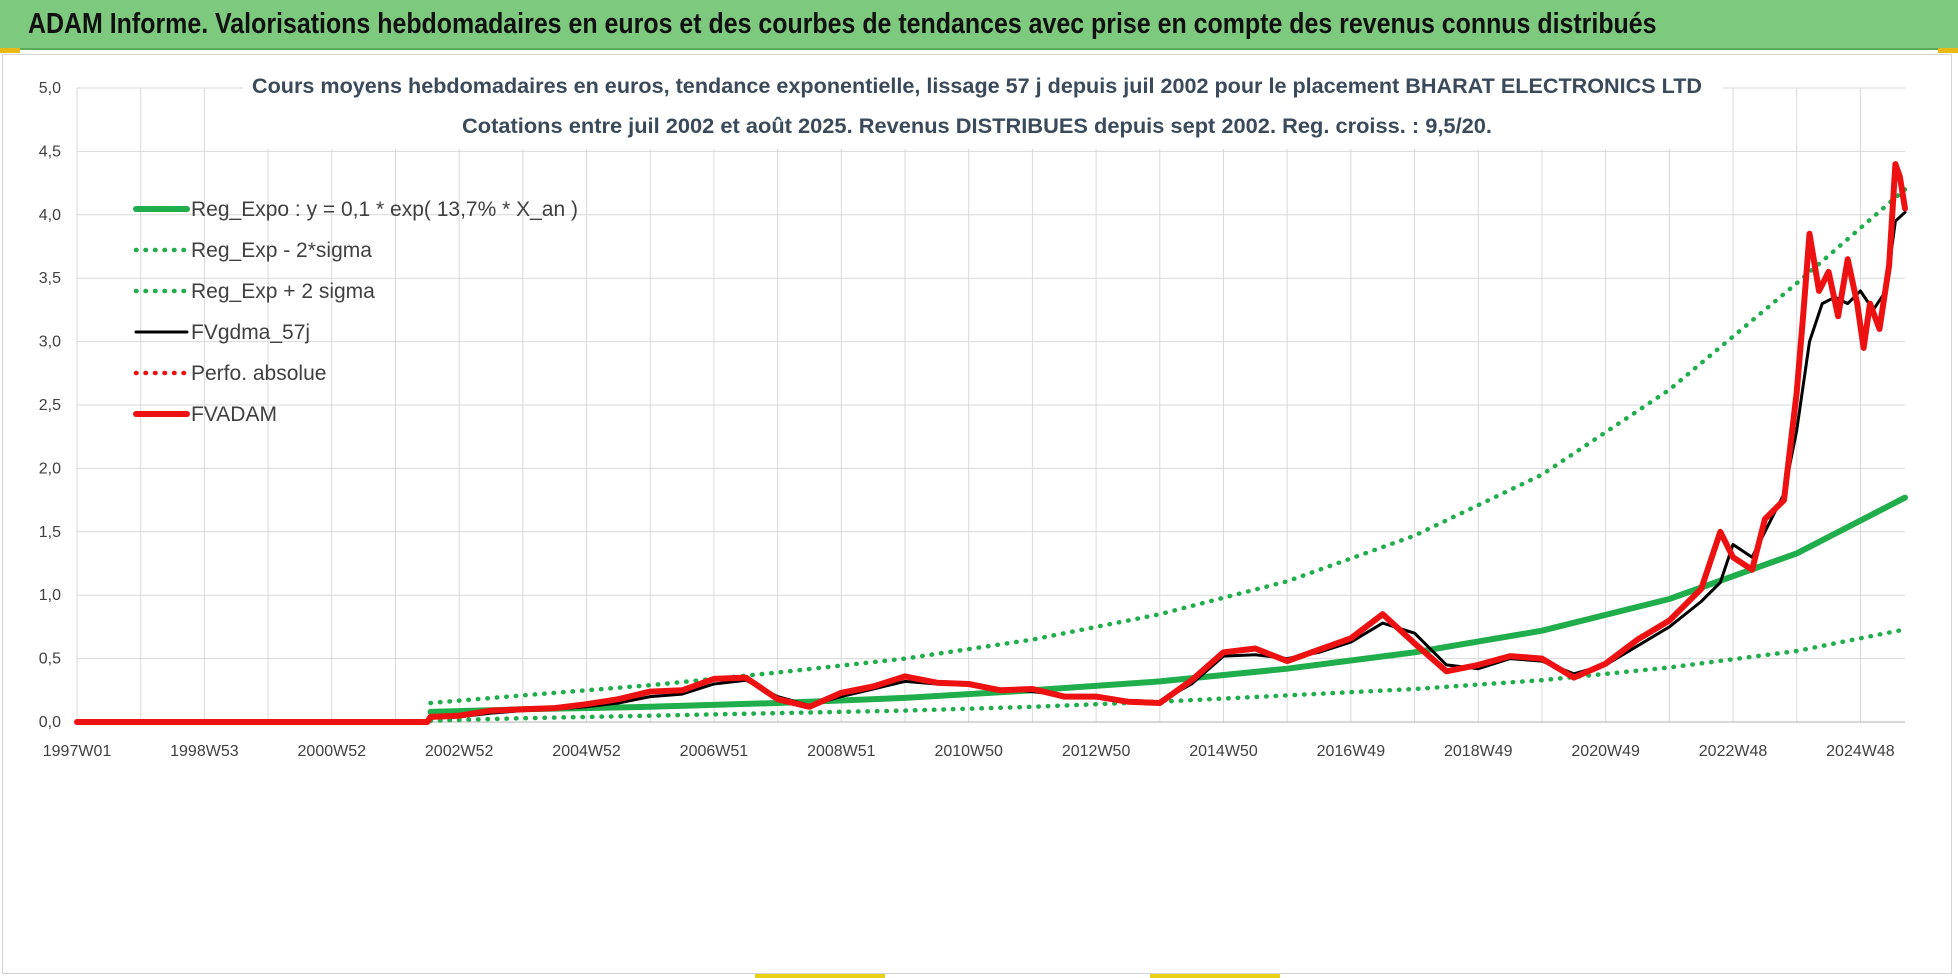 The width and height of the screenshot is (1958, 978). What do you see at coordinates (1351, 751) in the screenshot?
I see `x-tick-label: 2016W49` at bounding box center [1351, 751].